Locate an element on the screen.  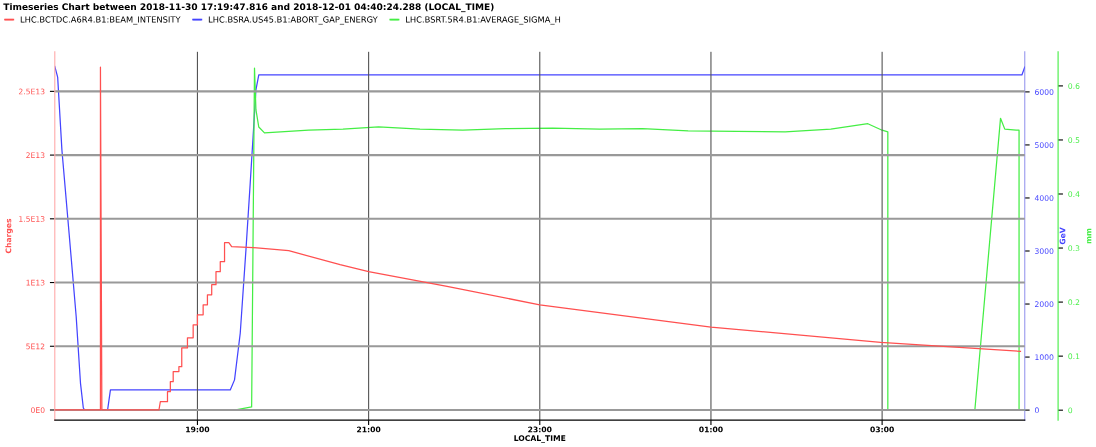
legend-label: LHC.BSRT.5R4.B1:AVERAGE_SIGMA_H is located at coordinates (483, 20).